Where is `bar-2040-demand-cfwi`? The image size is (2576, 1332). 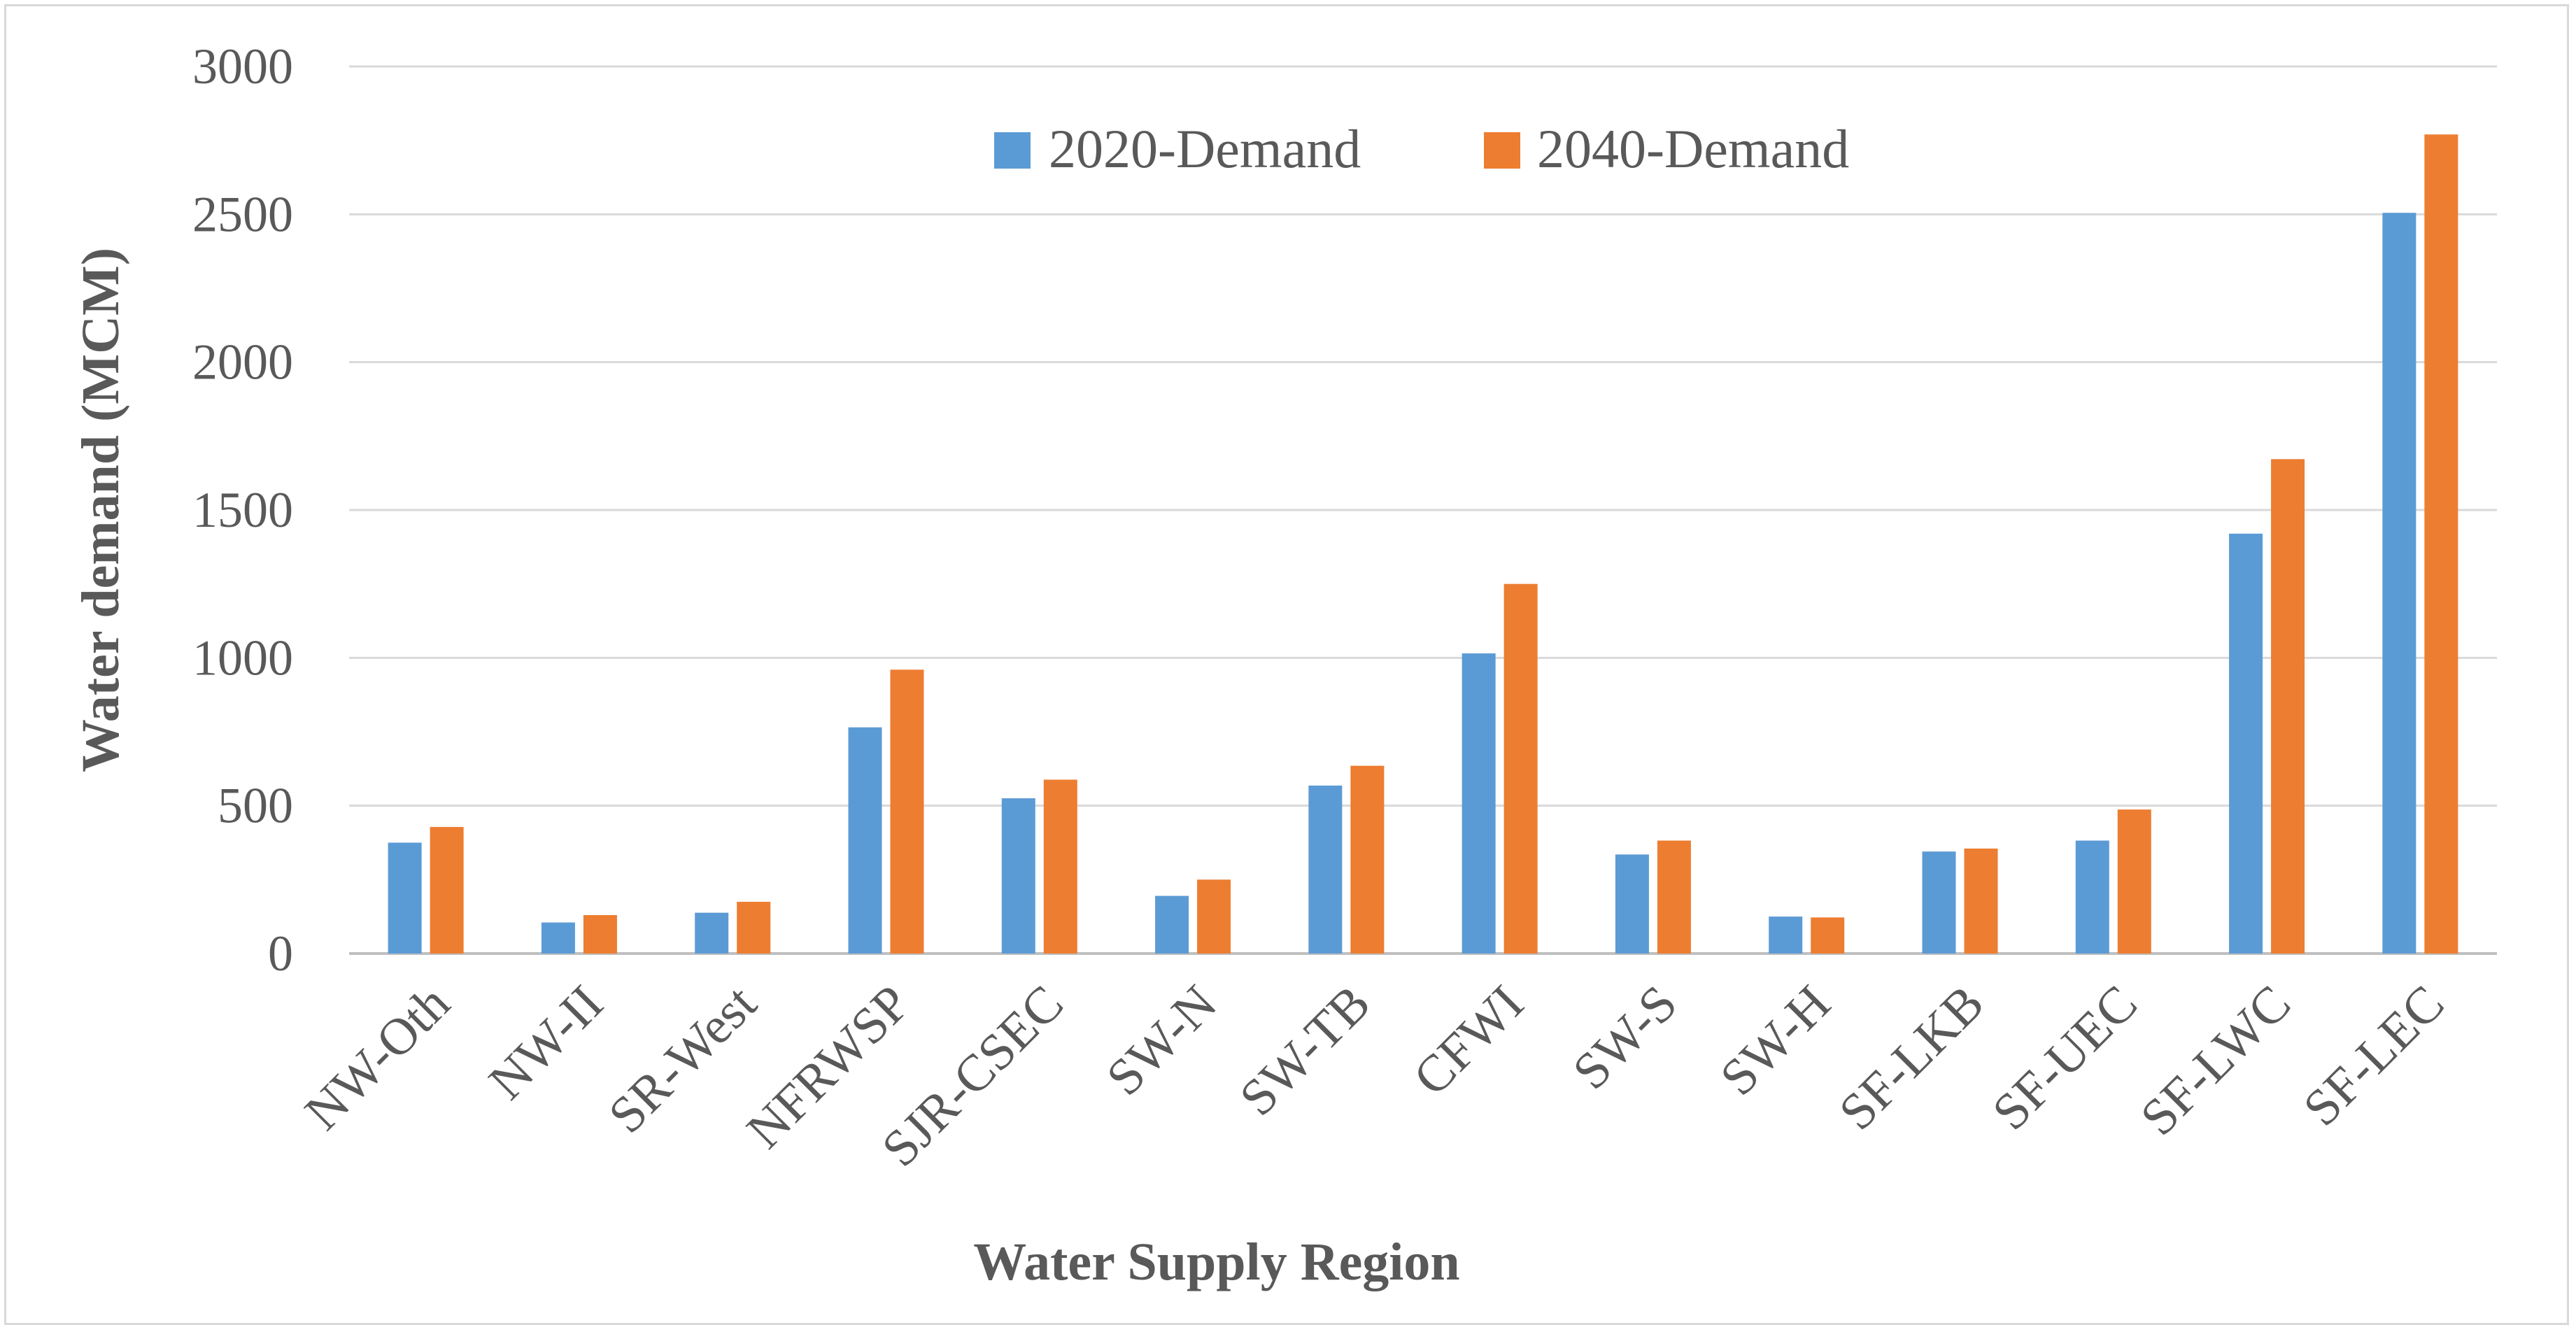 bar-2040-demand-cfwi is located at coordinates (1520, 768).